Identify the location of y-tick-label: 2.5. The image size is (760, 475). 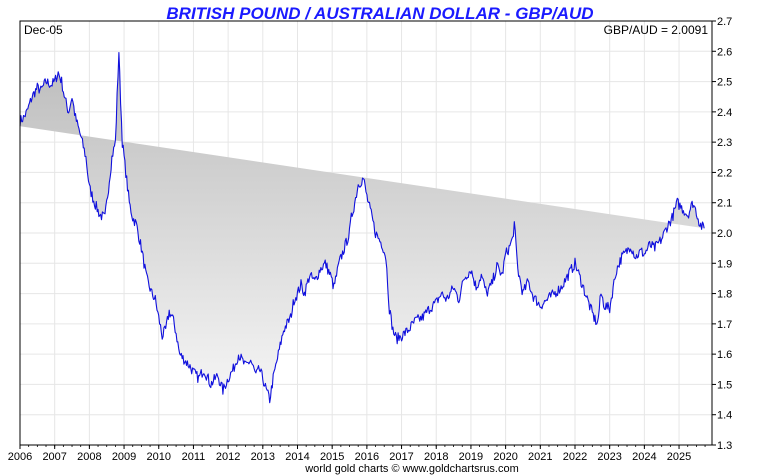
(724, 83).